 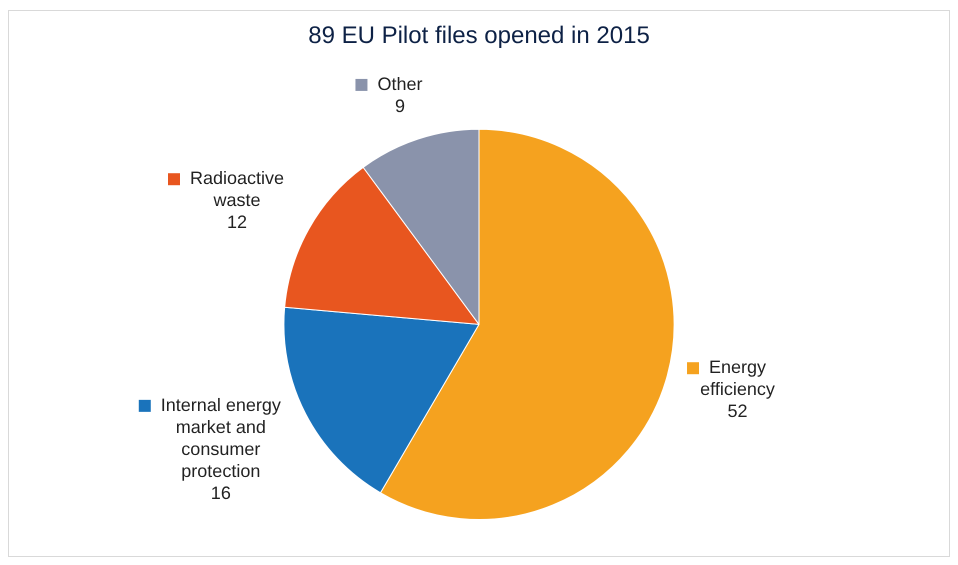 I want to click on data-label: 16, so click(x=220, y=492).